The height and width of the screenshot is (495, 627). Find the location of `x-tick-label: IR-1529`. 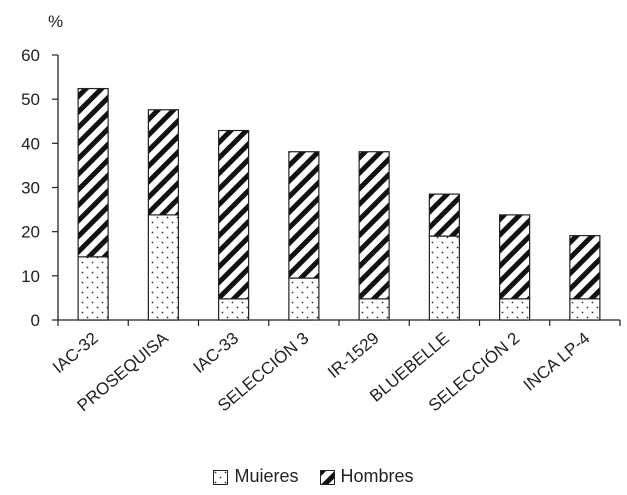

x-tick-label: IR-1529 is located at coordinates (353, 355).